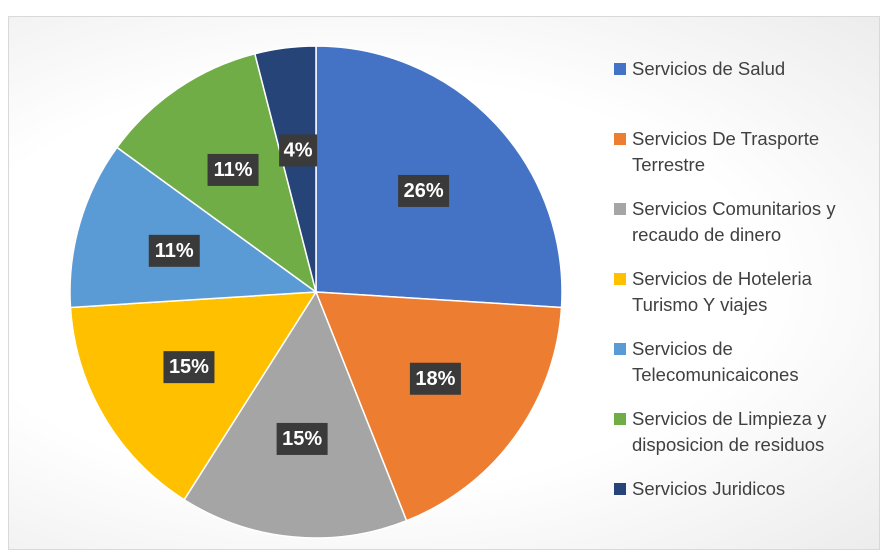  I want to click on data-label: 26%, so click(424, 191).